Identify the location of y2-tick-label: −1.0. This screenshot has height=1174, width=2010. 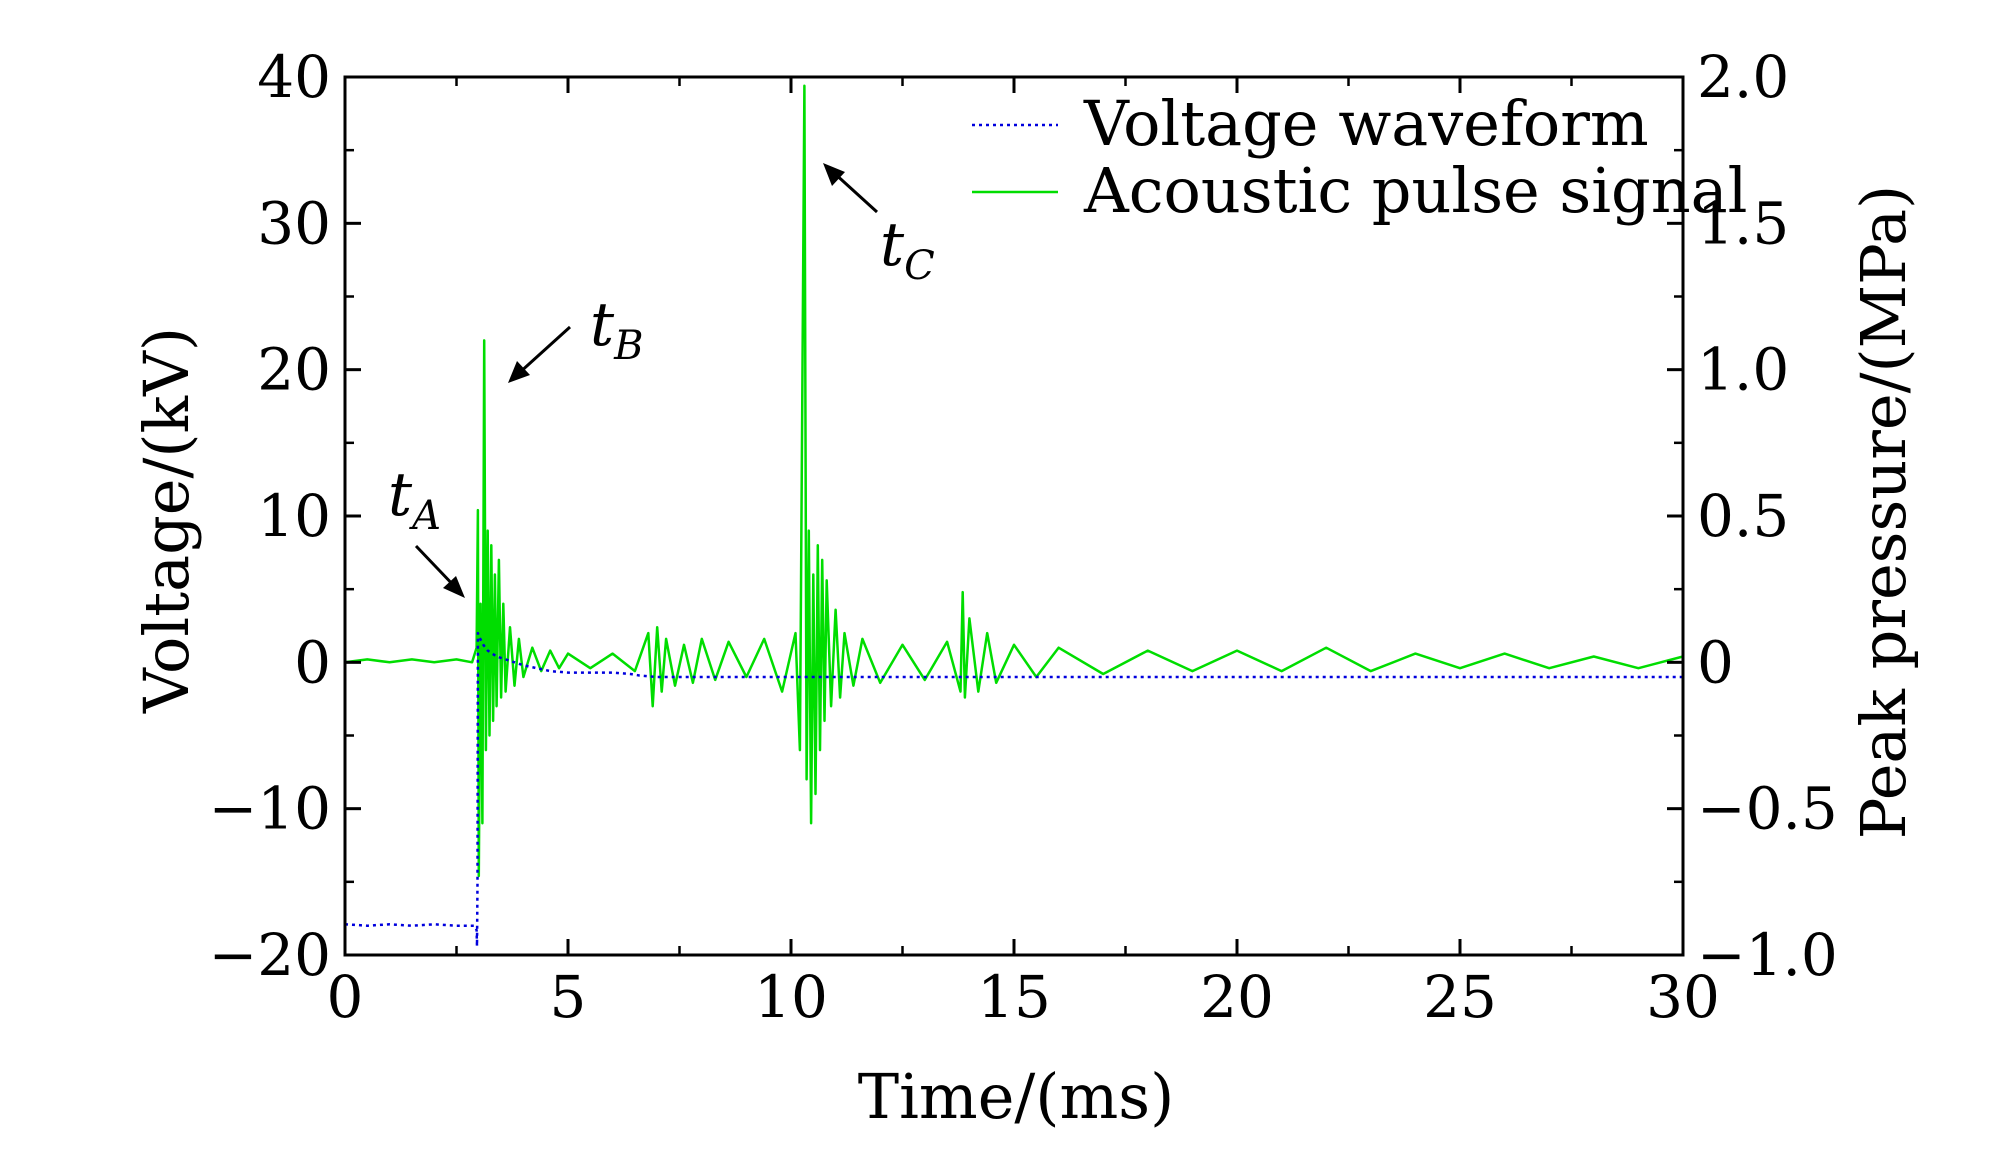
(1767, 955).